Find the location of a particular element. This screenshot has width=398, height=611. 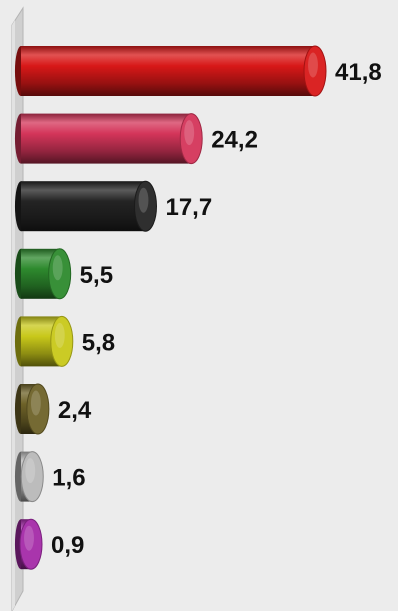

value-label-3: 17,7 is located at coordinates (188, 207).